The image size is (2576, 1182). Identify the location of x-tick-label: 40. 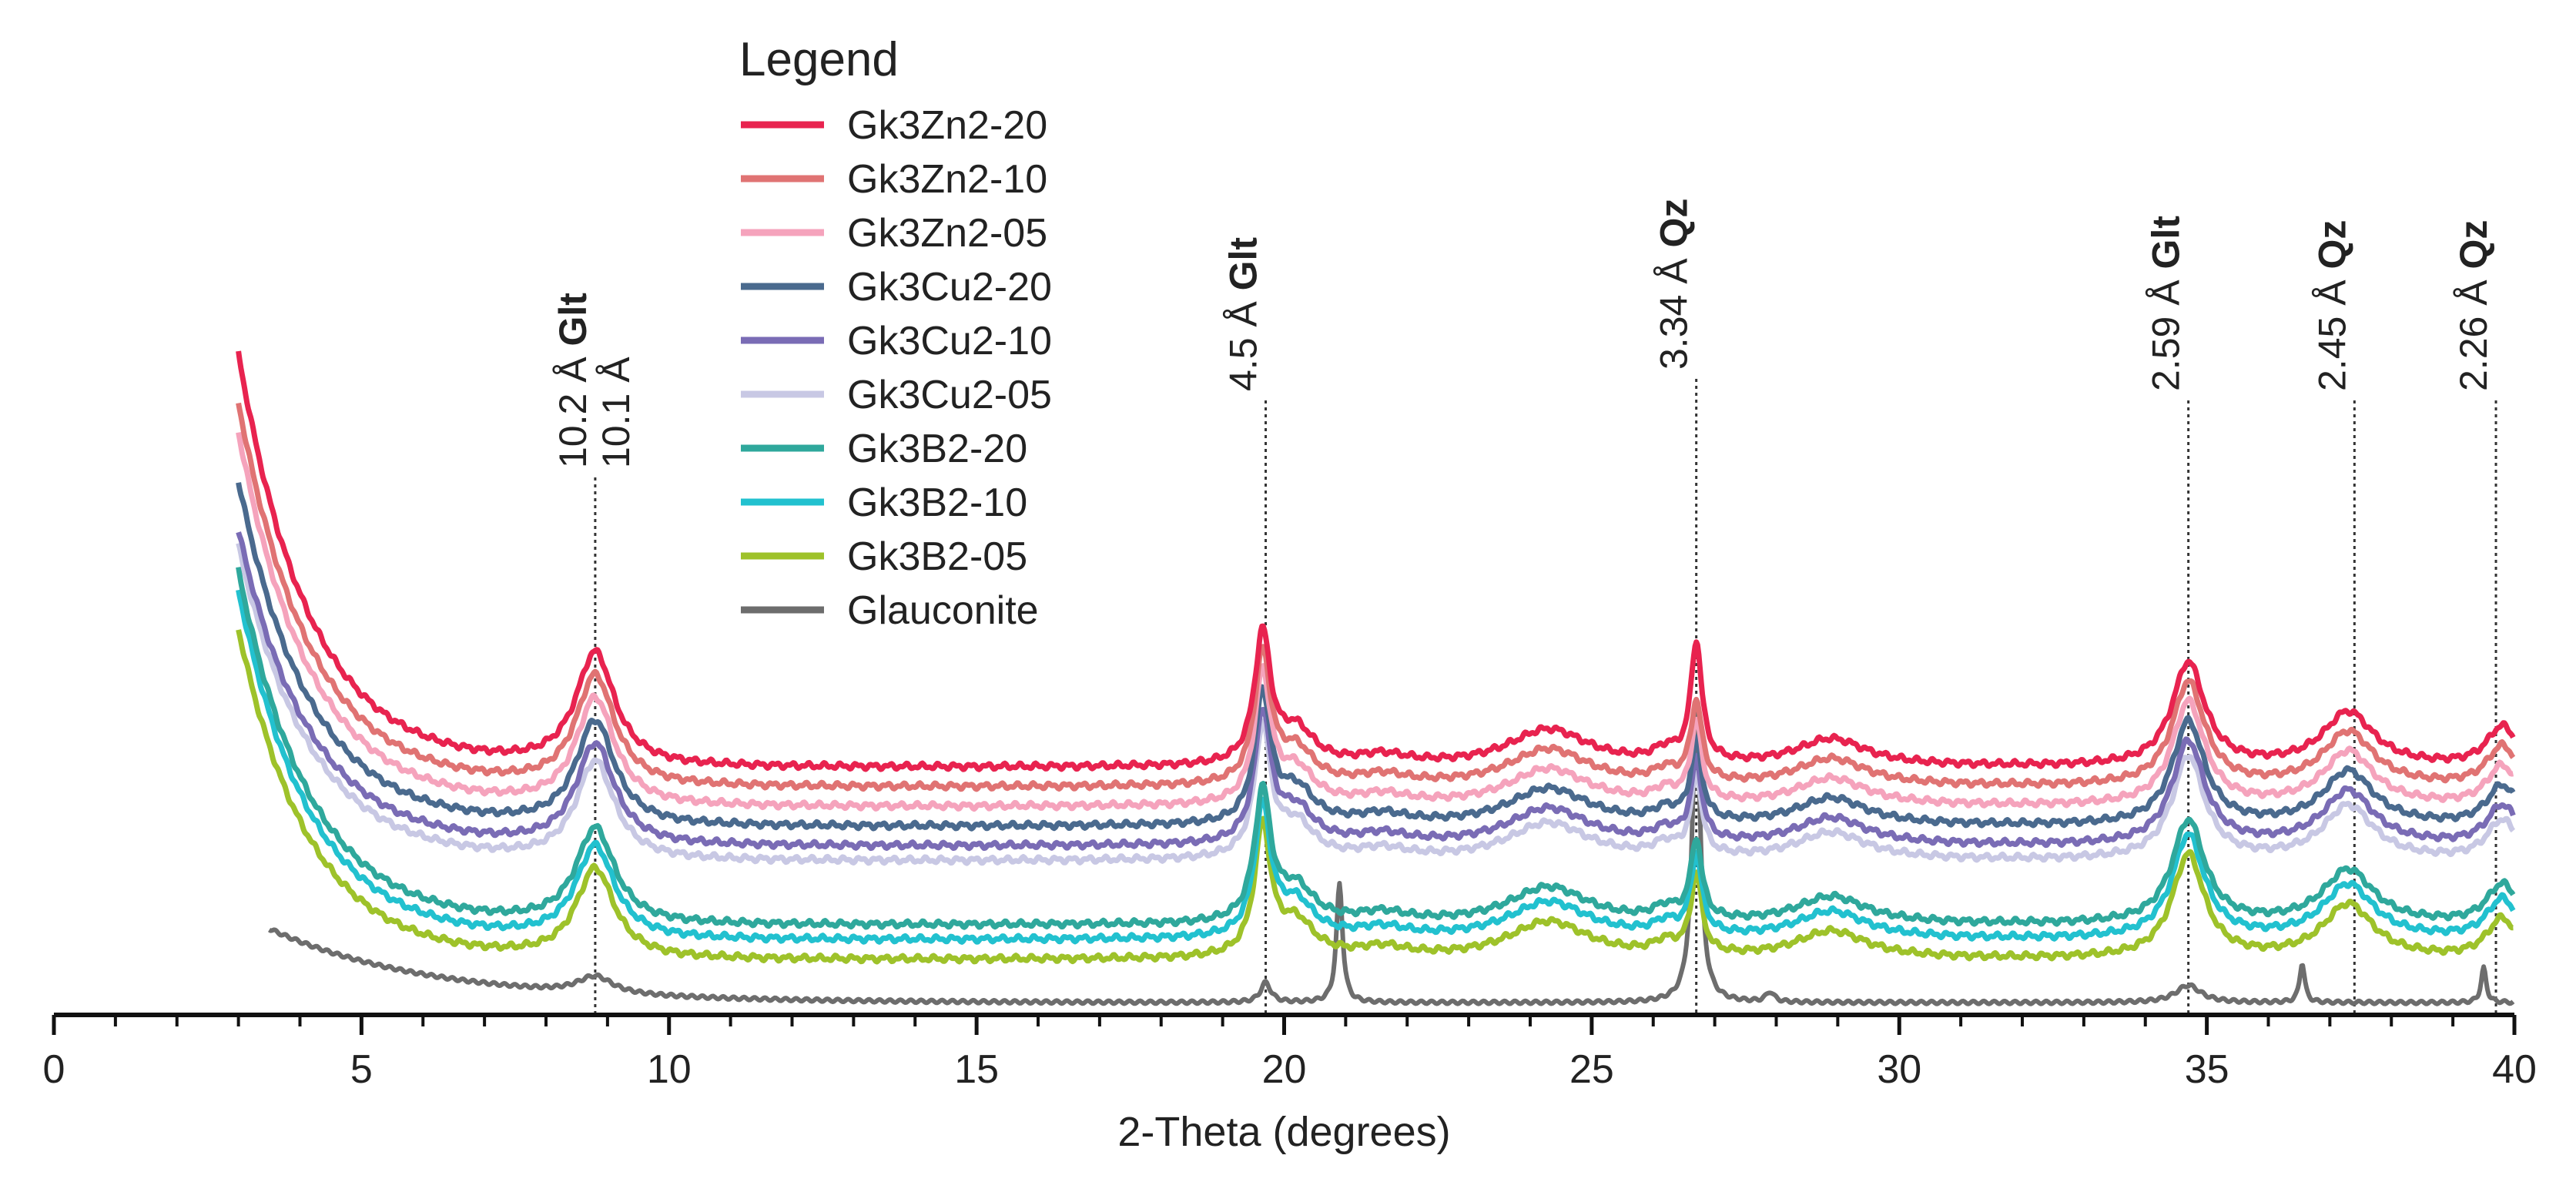
(2514, 1069).